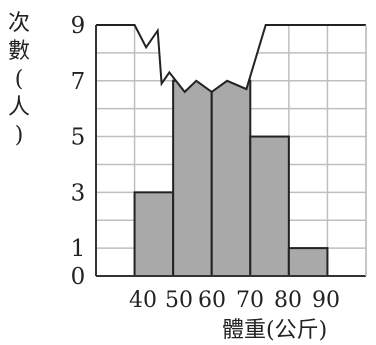 Image resolution: width=376 pixels, height=345 pixels. Describe the element at coordinates (18, 23) in the screenshot. I see `y-axis-label-char: 次` at that location.